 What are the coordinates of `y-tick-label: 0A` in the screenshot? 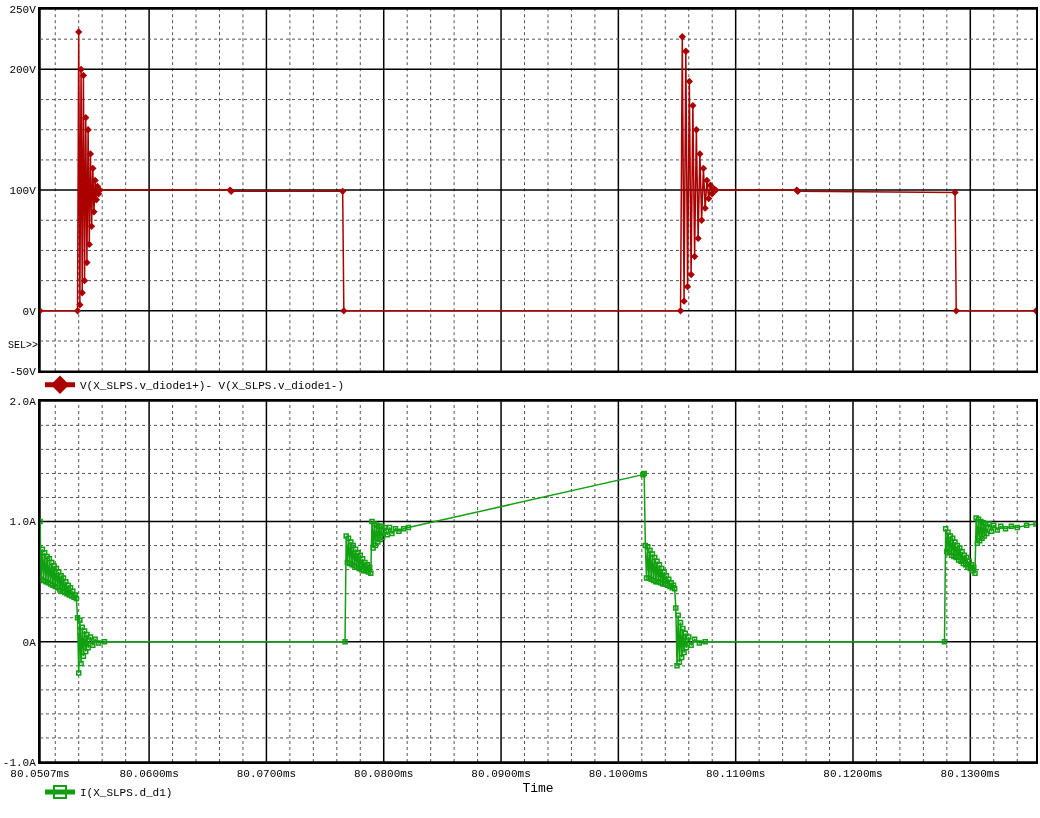 It's located at (29, 642).